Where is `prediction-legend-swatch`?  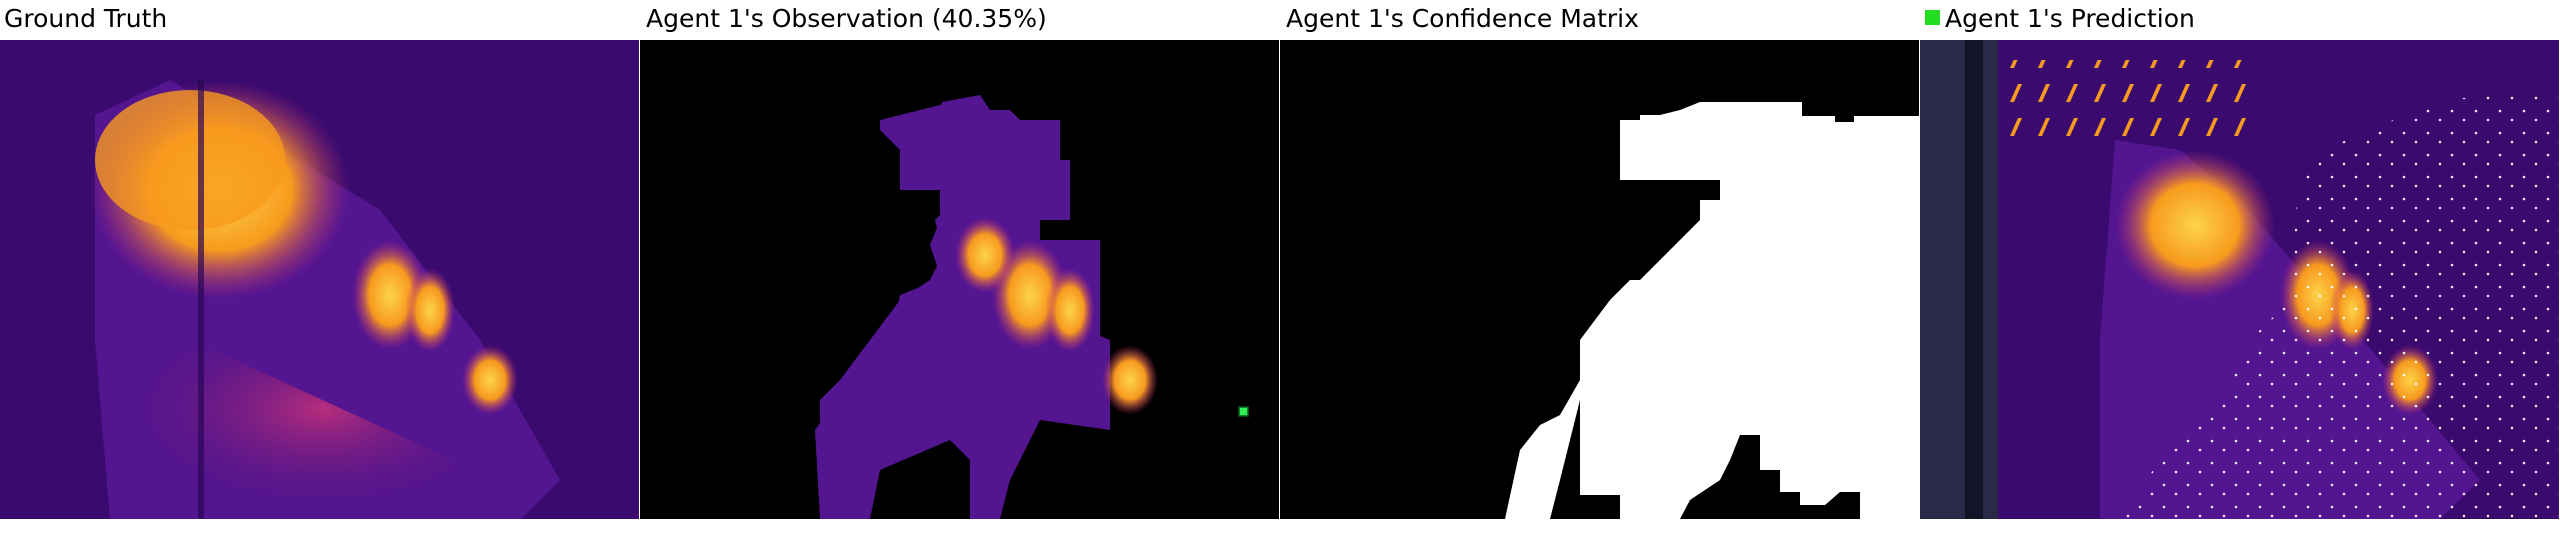 prediction-legend-swatch is located at coordinates (1932, 17).